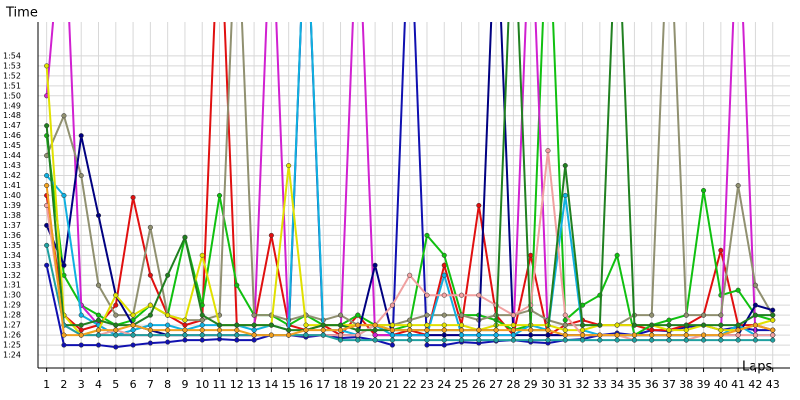 The image size is (800, 400). I want to click on y-tick-label: 1:28, so click(12, 315).